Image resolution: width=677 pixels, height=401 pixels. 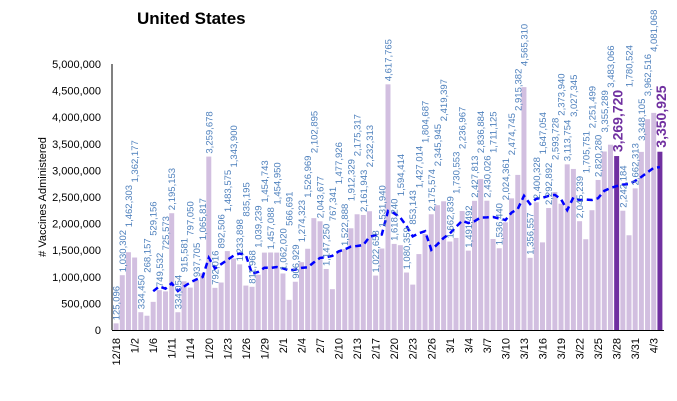 I want to click on bar-value-label: 2,400,328, so click(x=537, y=178).